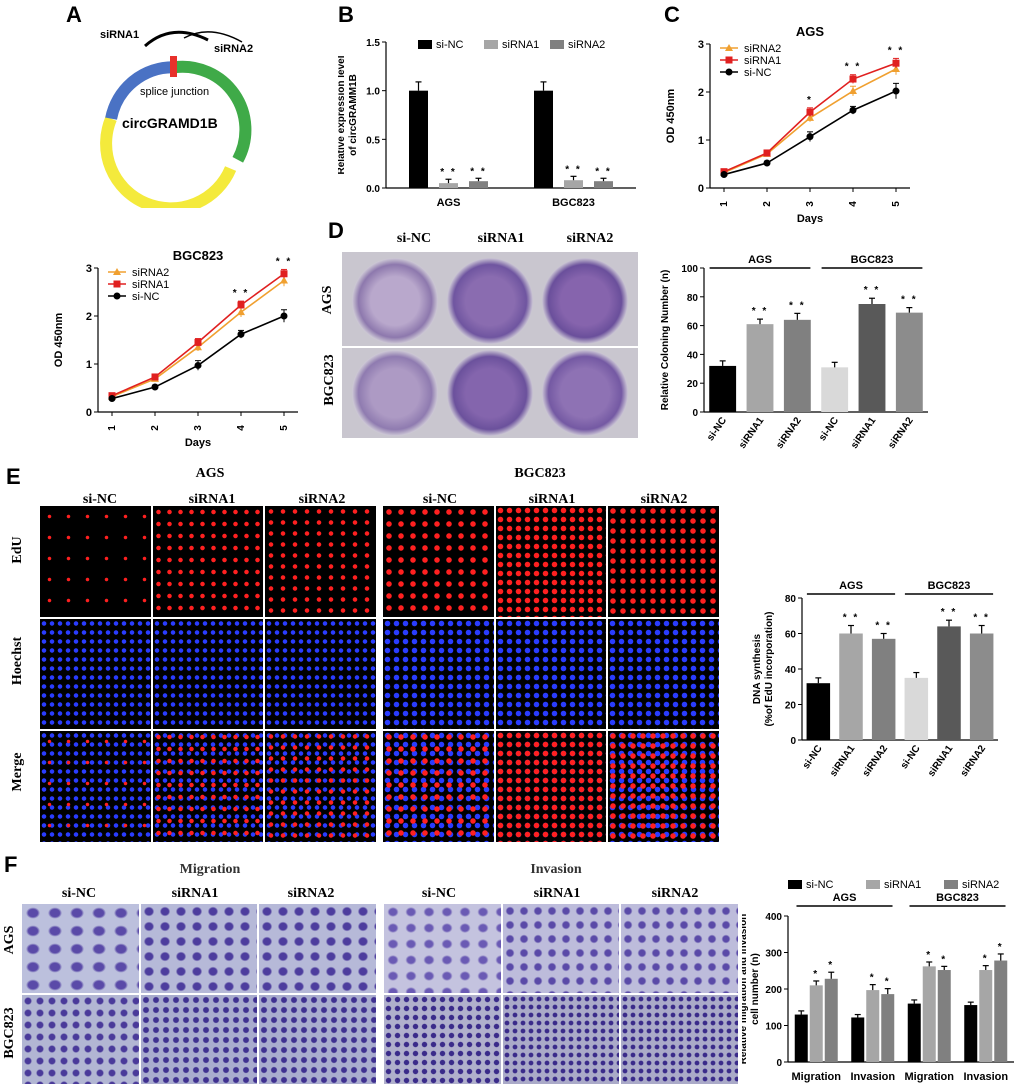  Describe the element at coordinates (872, 1077) in the screenshot. I see `x-tick-label: Invasion` at that location.